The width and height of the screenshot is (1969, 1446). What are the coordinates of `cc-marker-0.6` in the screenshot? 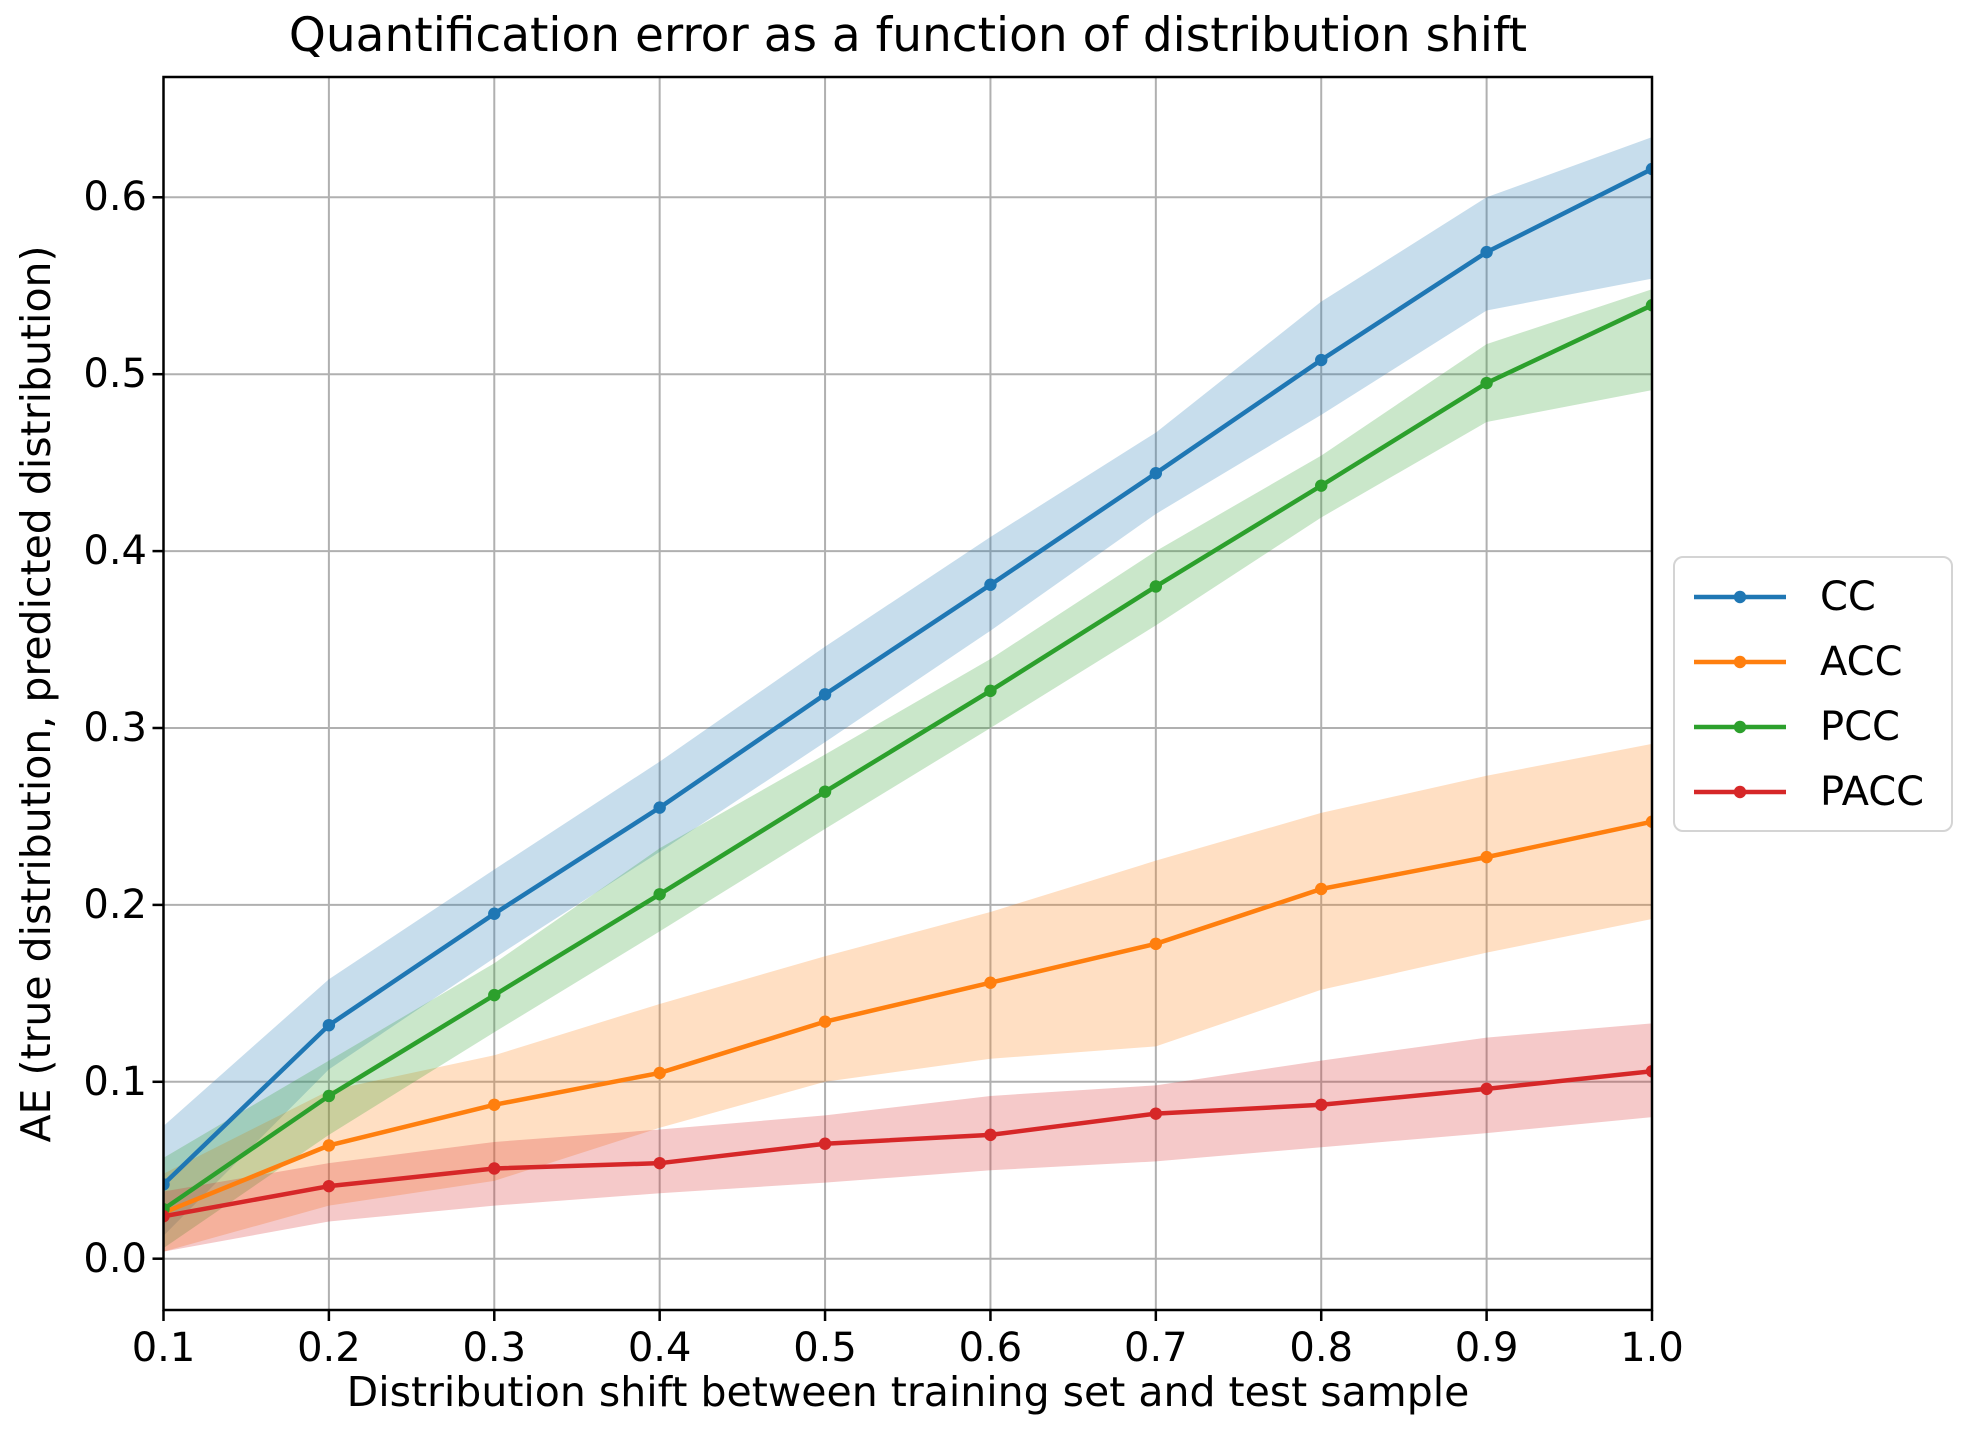 It's located at (990, 584).